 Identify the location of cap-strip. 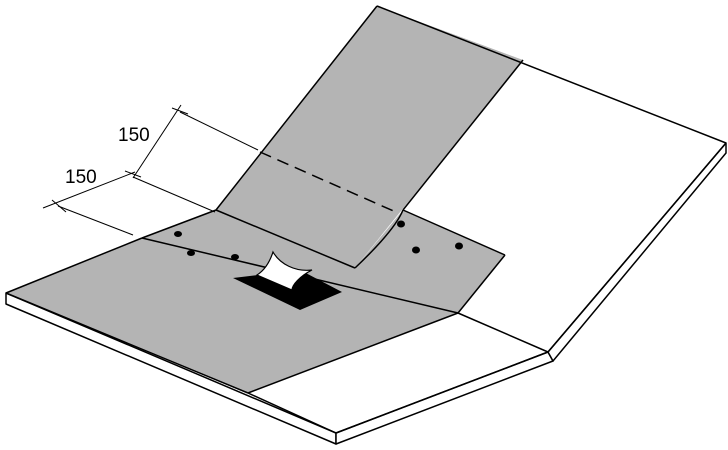
(323, 261).